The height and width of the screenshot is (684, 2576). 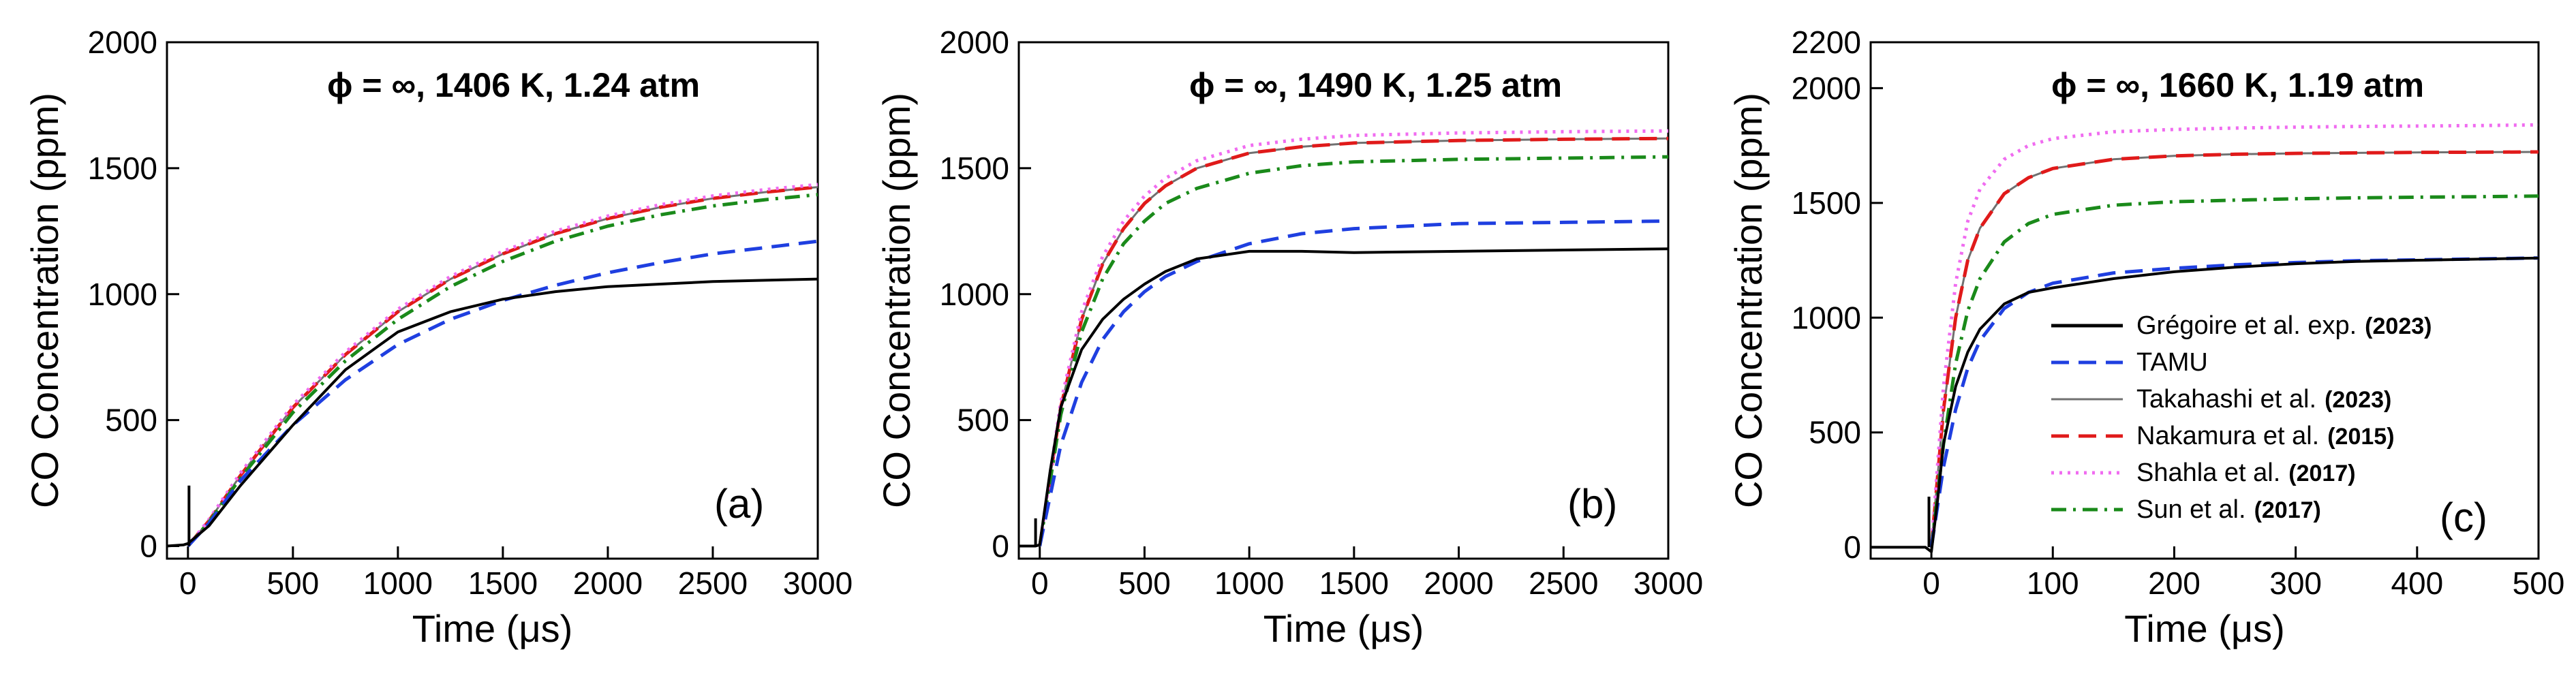 What do you see at coordinates (2284, 325) in the screenshot?
I see `legend-label-1: Grégoire et al. exp. (2023)` at bounding box center [2284, 325].